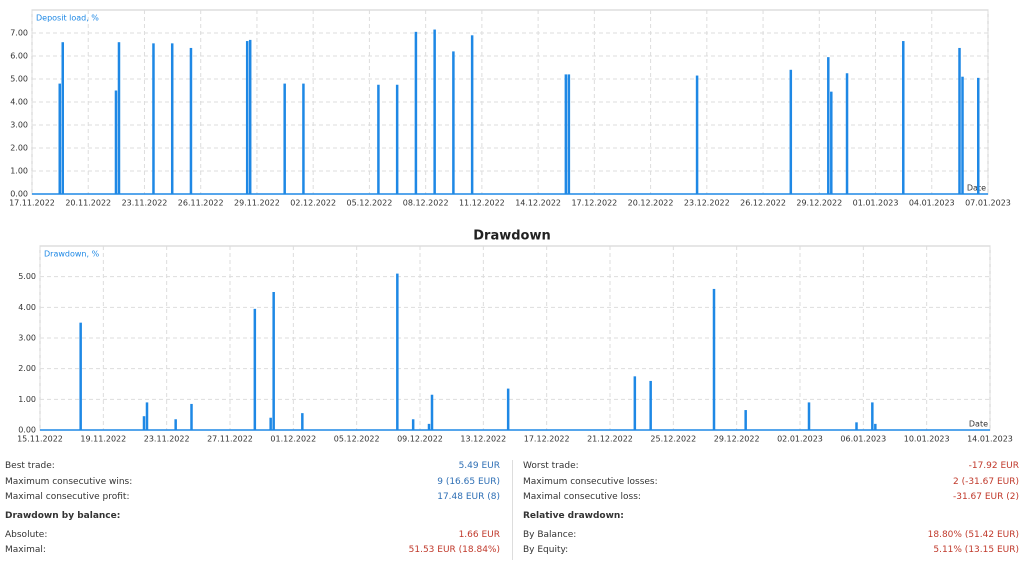 This screenshot has height=566, width=1024. Describe the element at coordinates (483, 439) in the screenshot. I see `x-tick-label: 13.12.2022` at that location.